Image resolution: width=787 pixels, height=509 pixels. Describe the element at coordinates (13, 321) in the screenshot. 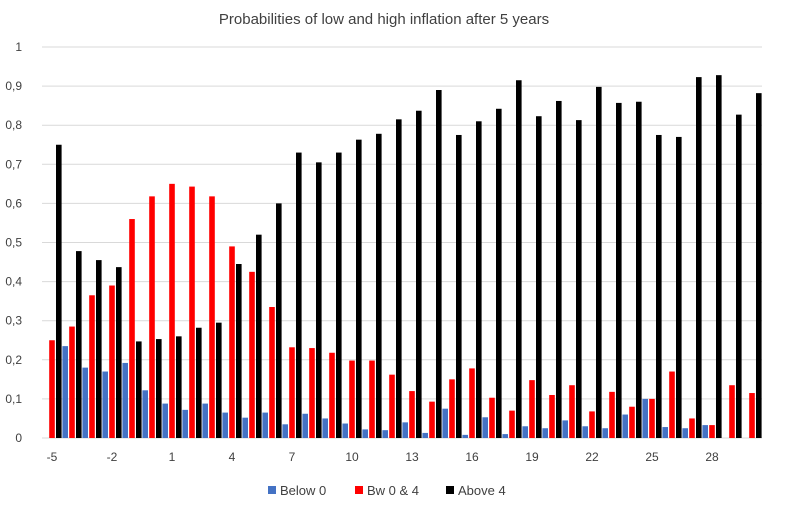

I see `y-tick-label: 0,3` at that location.